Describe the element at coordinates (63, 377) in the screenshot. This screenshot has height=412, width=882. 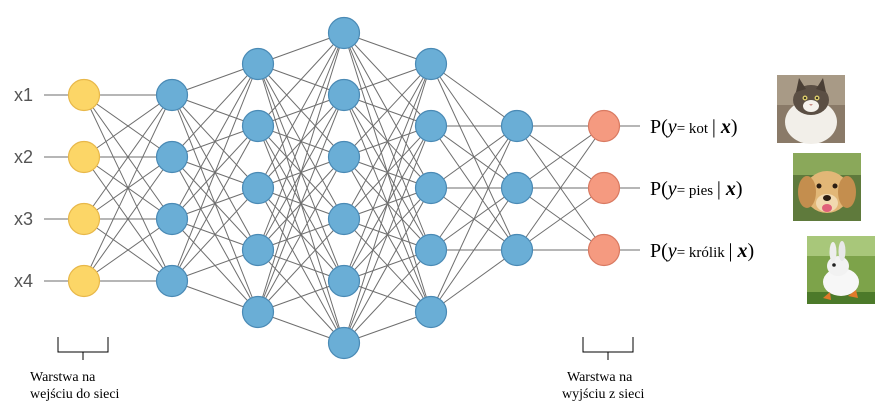
I see `input-layer-caption-line1: Warstwa na` at that location.